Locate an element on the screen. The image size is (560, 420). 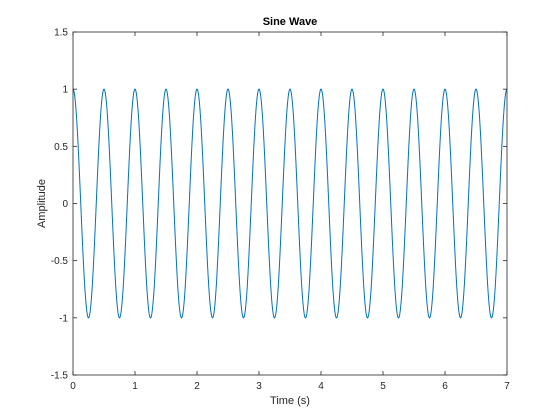
x-tick-label: 2 is located at coordinates (197, 386).